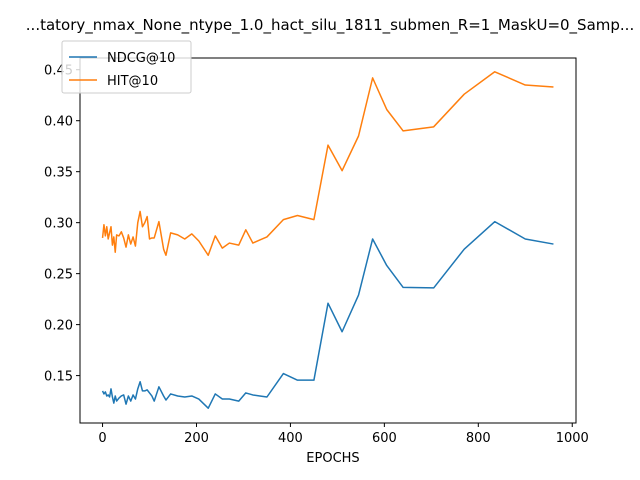 This screenshot has height=480, width=640. What do you see at coordinates (58, 275) in the screenshot?
I see `y-tick-label: 0.25` at bounding box center [58, 275].